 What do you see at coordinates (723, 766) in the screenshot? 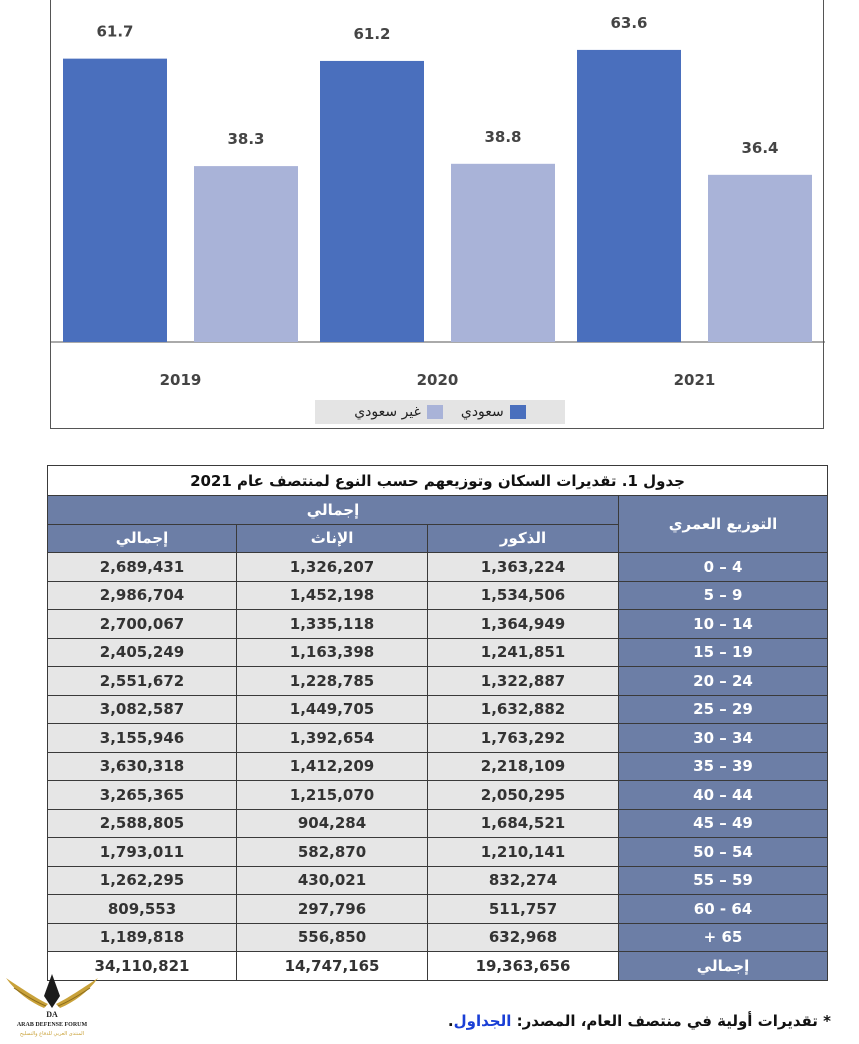
I see `age-cell: 39 – 35` at bounding box center [723, 766].